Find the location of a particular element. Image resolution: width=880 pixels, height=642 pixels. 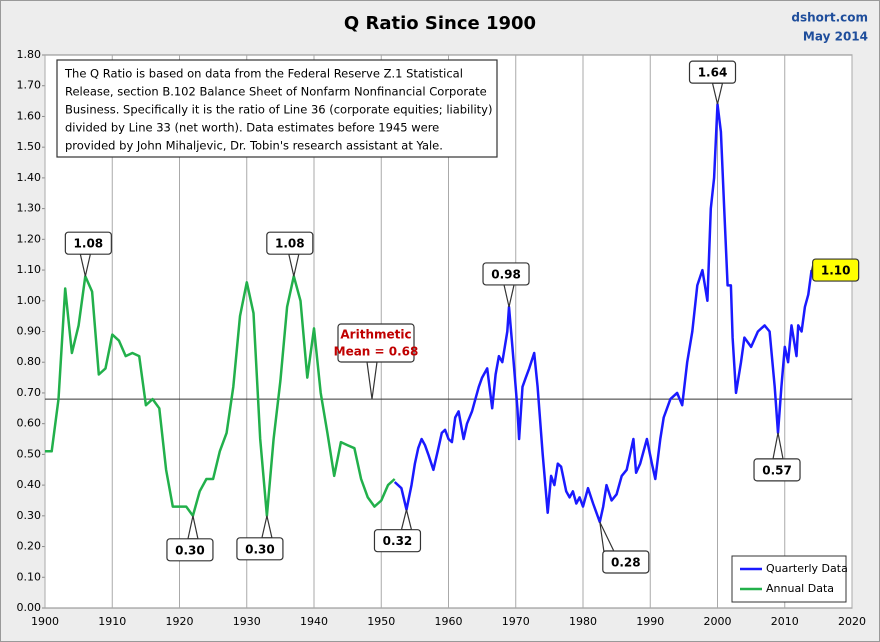

callout-label: 0.32 is located at coordinates (398, 541).